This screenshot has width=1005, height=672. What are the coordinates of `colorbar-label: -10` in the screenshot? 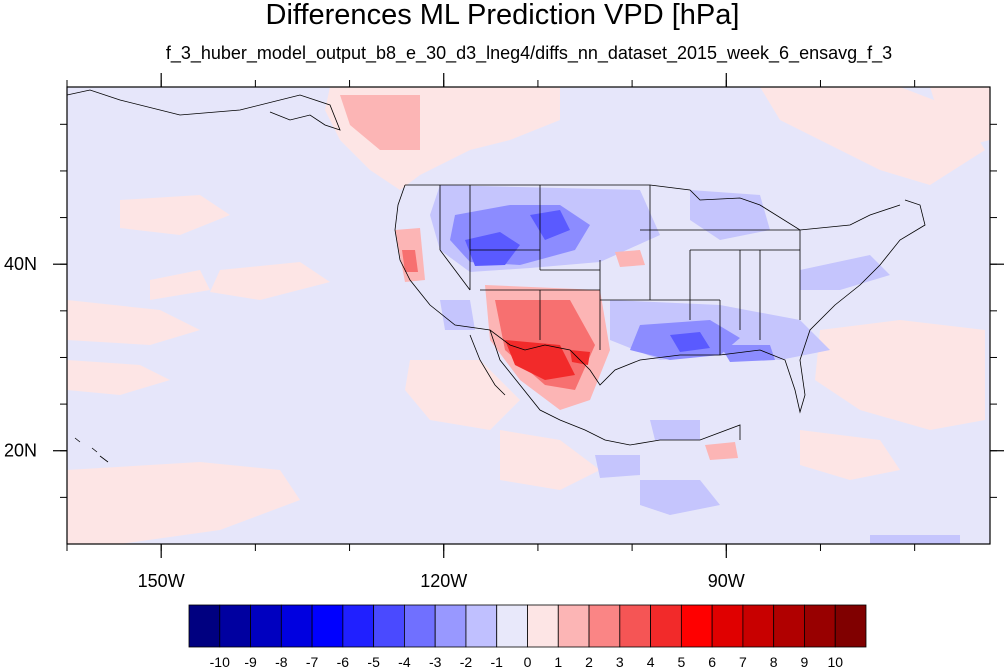 It's located at (220, 662).